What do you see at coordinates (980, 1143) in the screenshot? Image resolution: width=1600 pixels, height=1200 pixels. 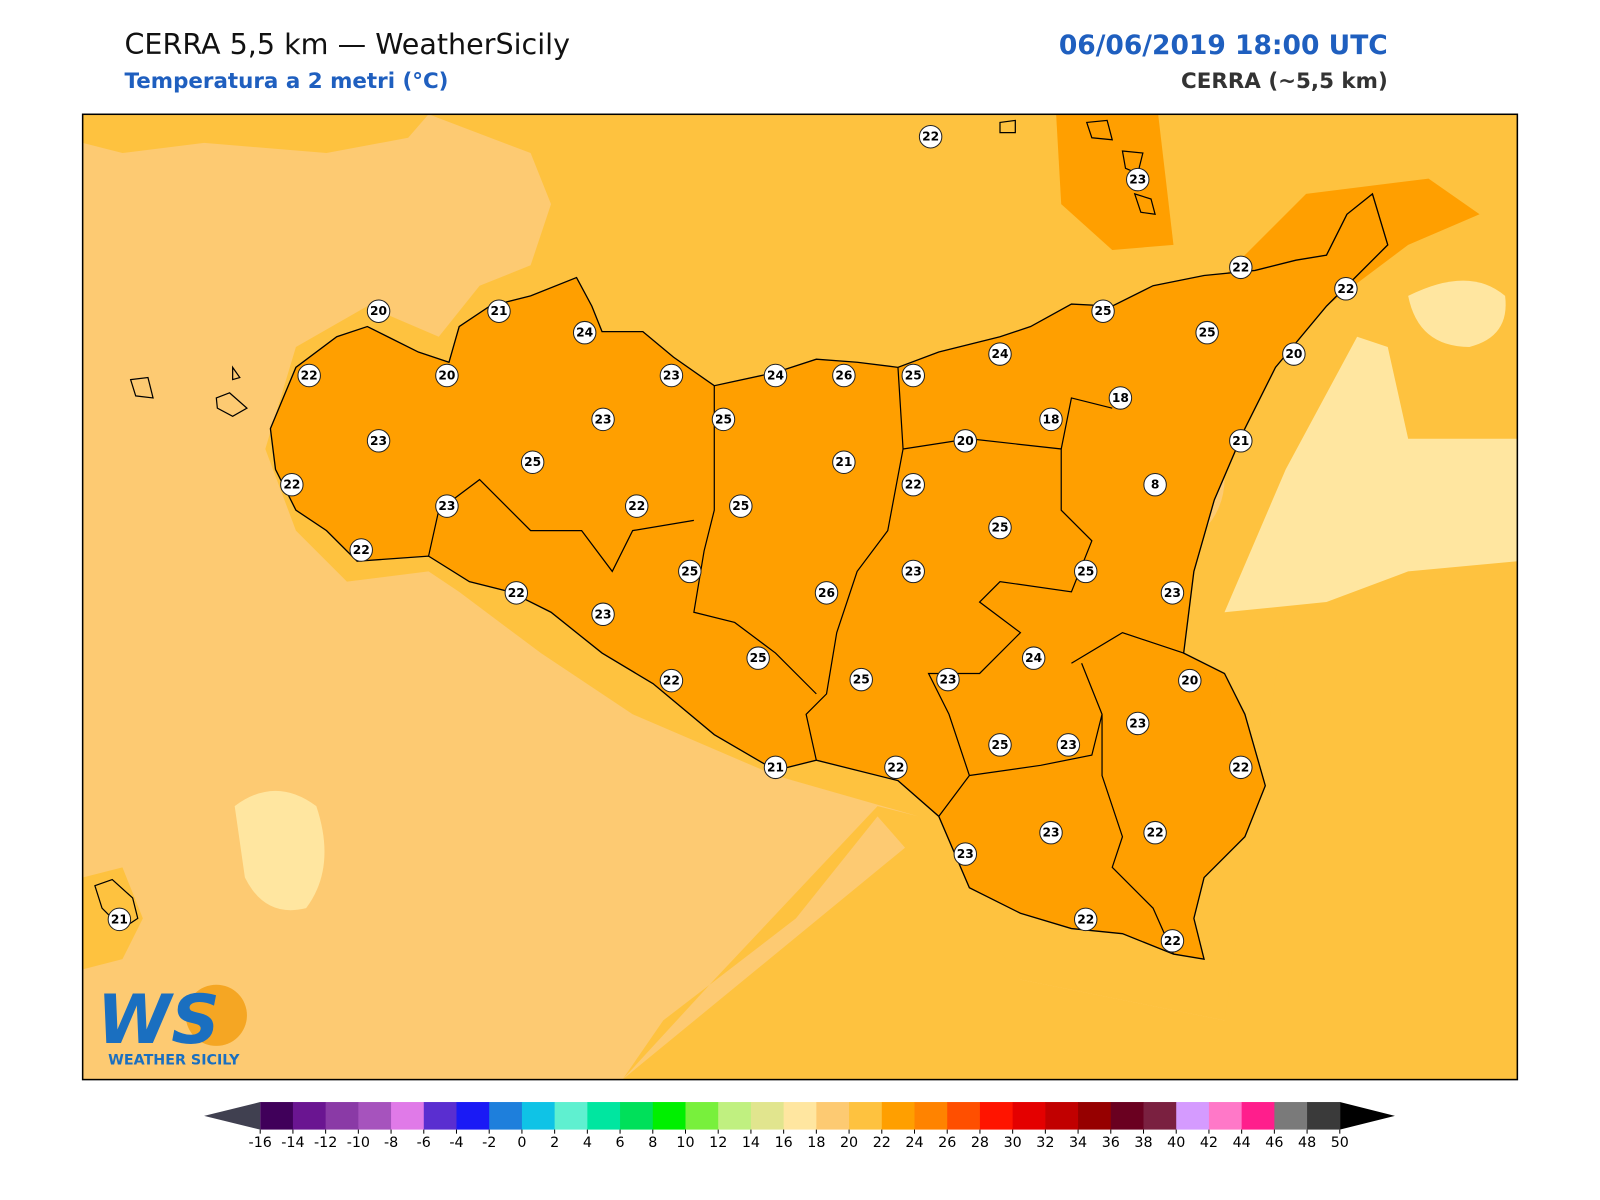 I see `colorbar-tick-label: 28` at bounding box center [980, 1143].